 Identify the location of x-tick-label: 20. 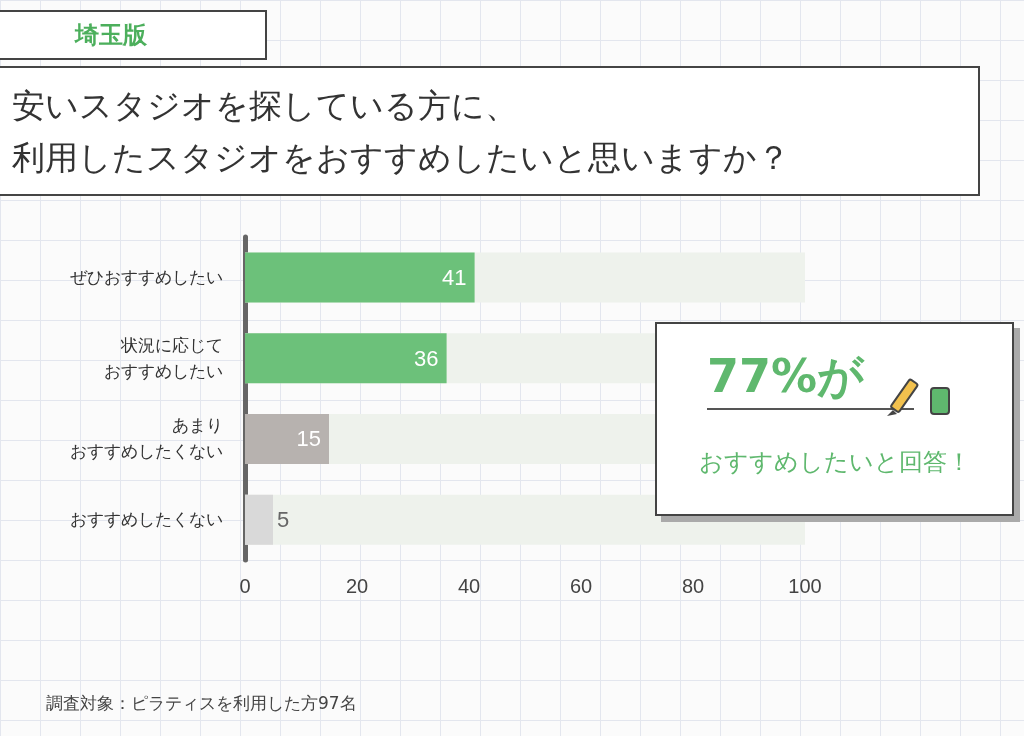
(357, 586).